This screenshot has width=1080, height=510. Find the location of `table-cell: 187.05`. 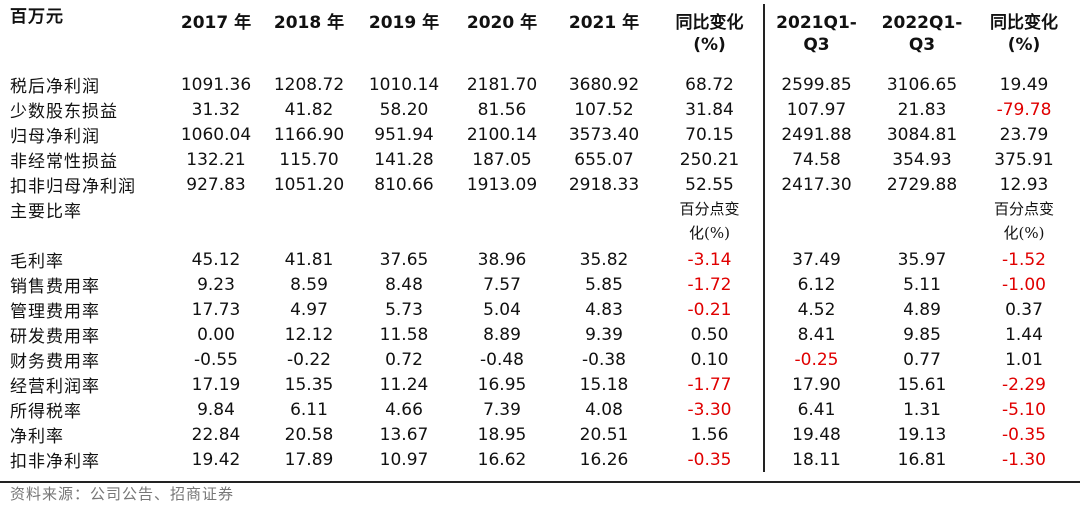

table-cell: 187.05 is located at coordinates (502, 159).